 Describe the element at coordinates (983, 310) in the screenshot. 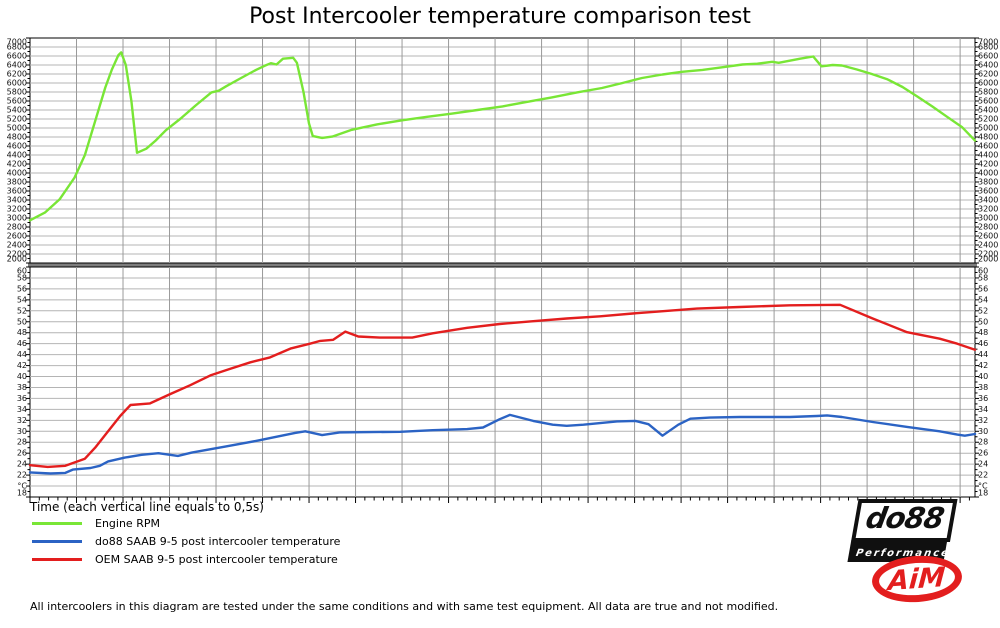

I see `y-tick-label-right: 52` at that location.